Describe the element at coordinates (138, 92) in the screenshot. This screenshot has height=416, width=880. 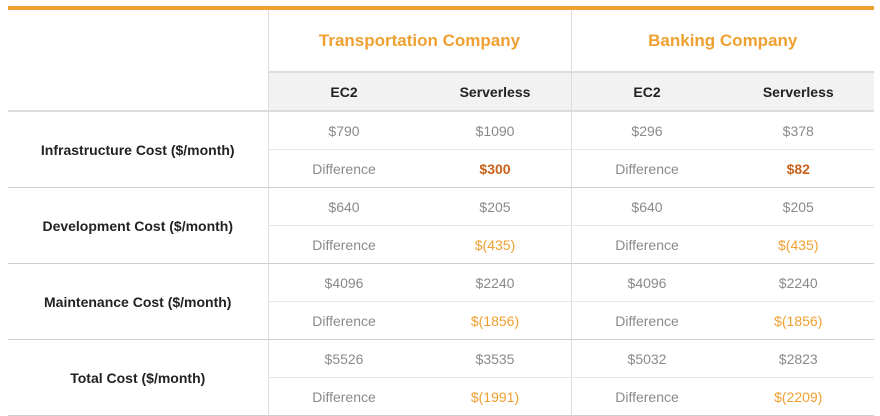
I see `empty-sub-corner-cell` at that location.